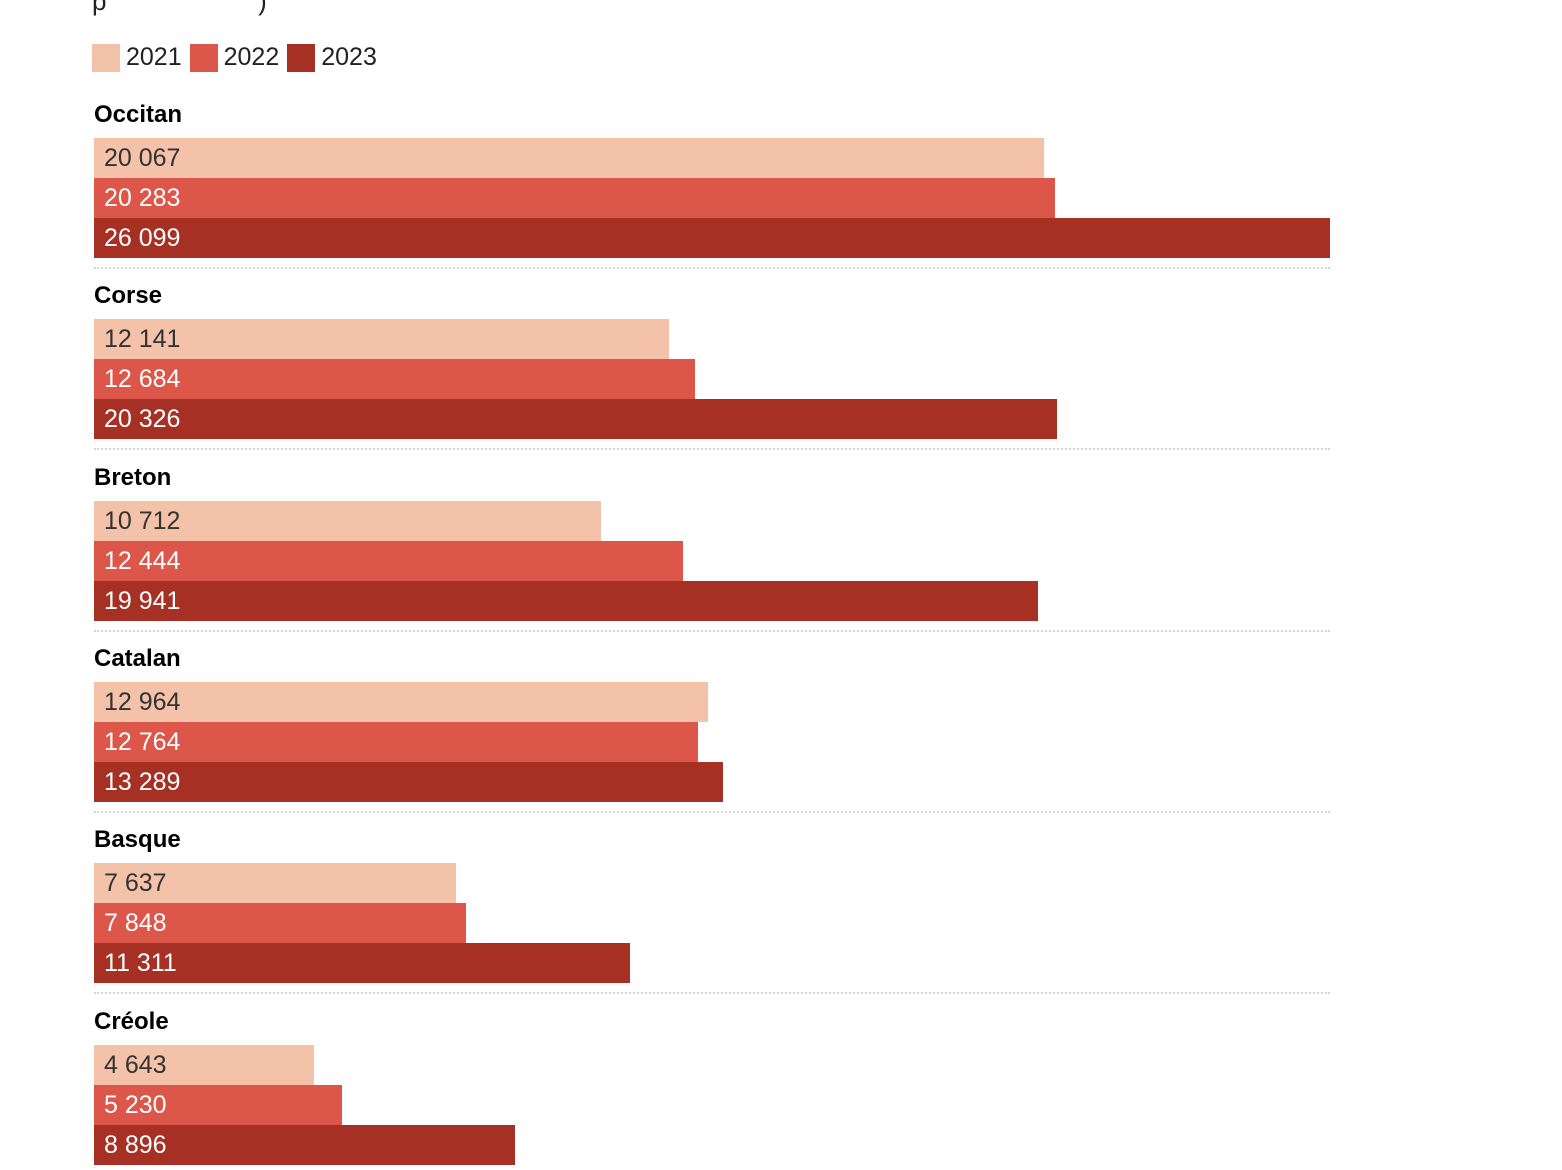 The image size is (1562, 1170). I want to click on bar-2021: 20 067, so click(569, 158).